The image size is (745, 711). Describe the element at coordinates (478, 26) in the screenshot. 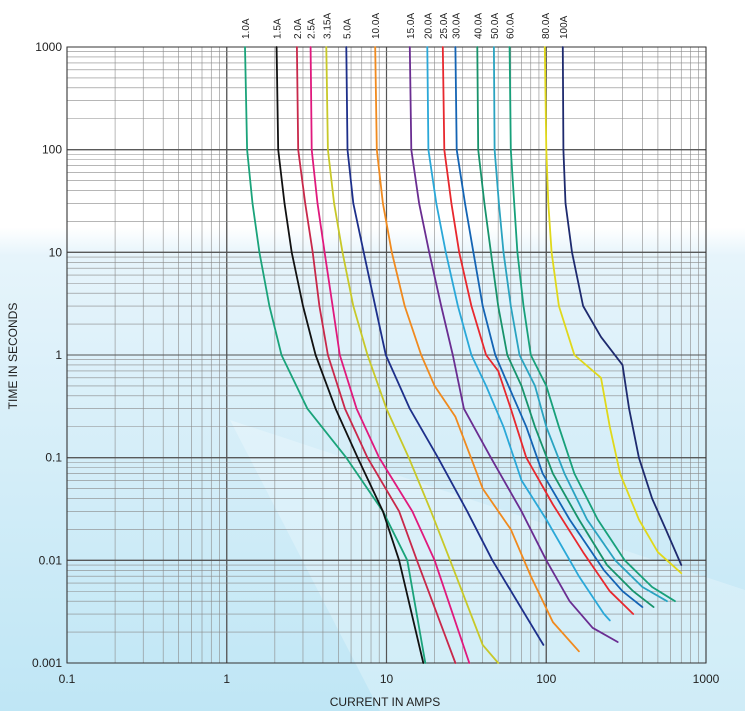

I see `series-label: 40.0A` at that location.